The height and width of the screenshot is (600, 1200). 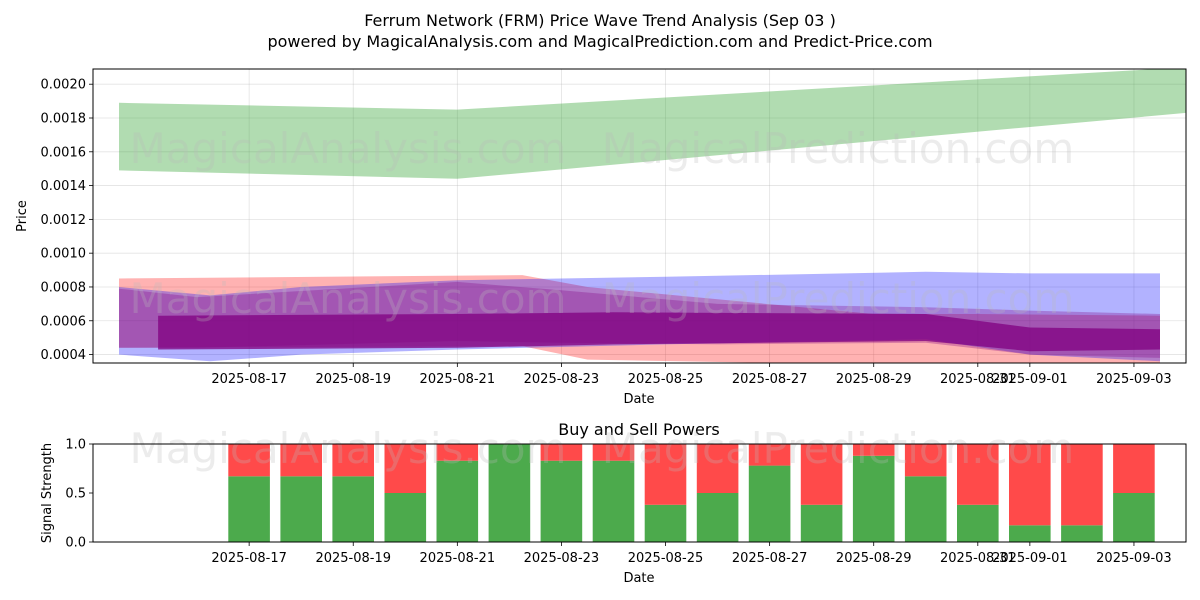 I want to click on price-y-tick-label: 0.0012, so click(x=64, y=220).